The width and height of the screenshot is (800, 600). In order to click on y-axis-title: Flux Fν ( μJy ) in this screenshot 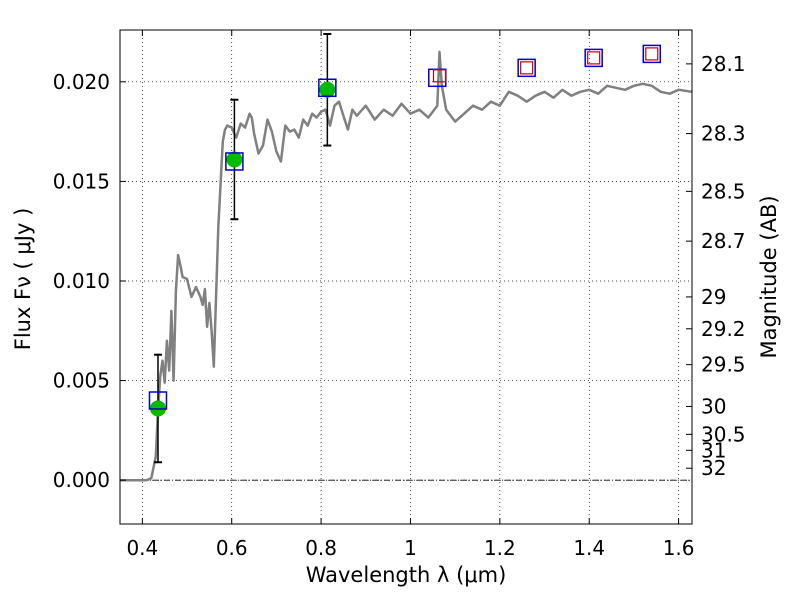, I will do `click(23, 279)`.